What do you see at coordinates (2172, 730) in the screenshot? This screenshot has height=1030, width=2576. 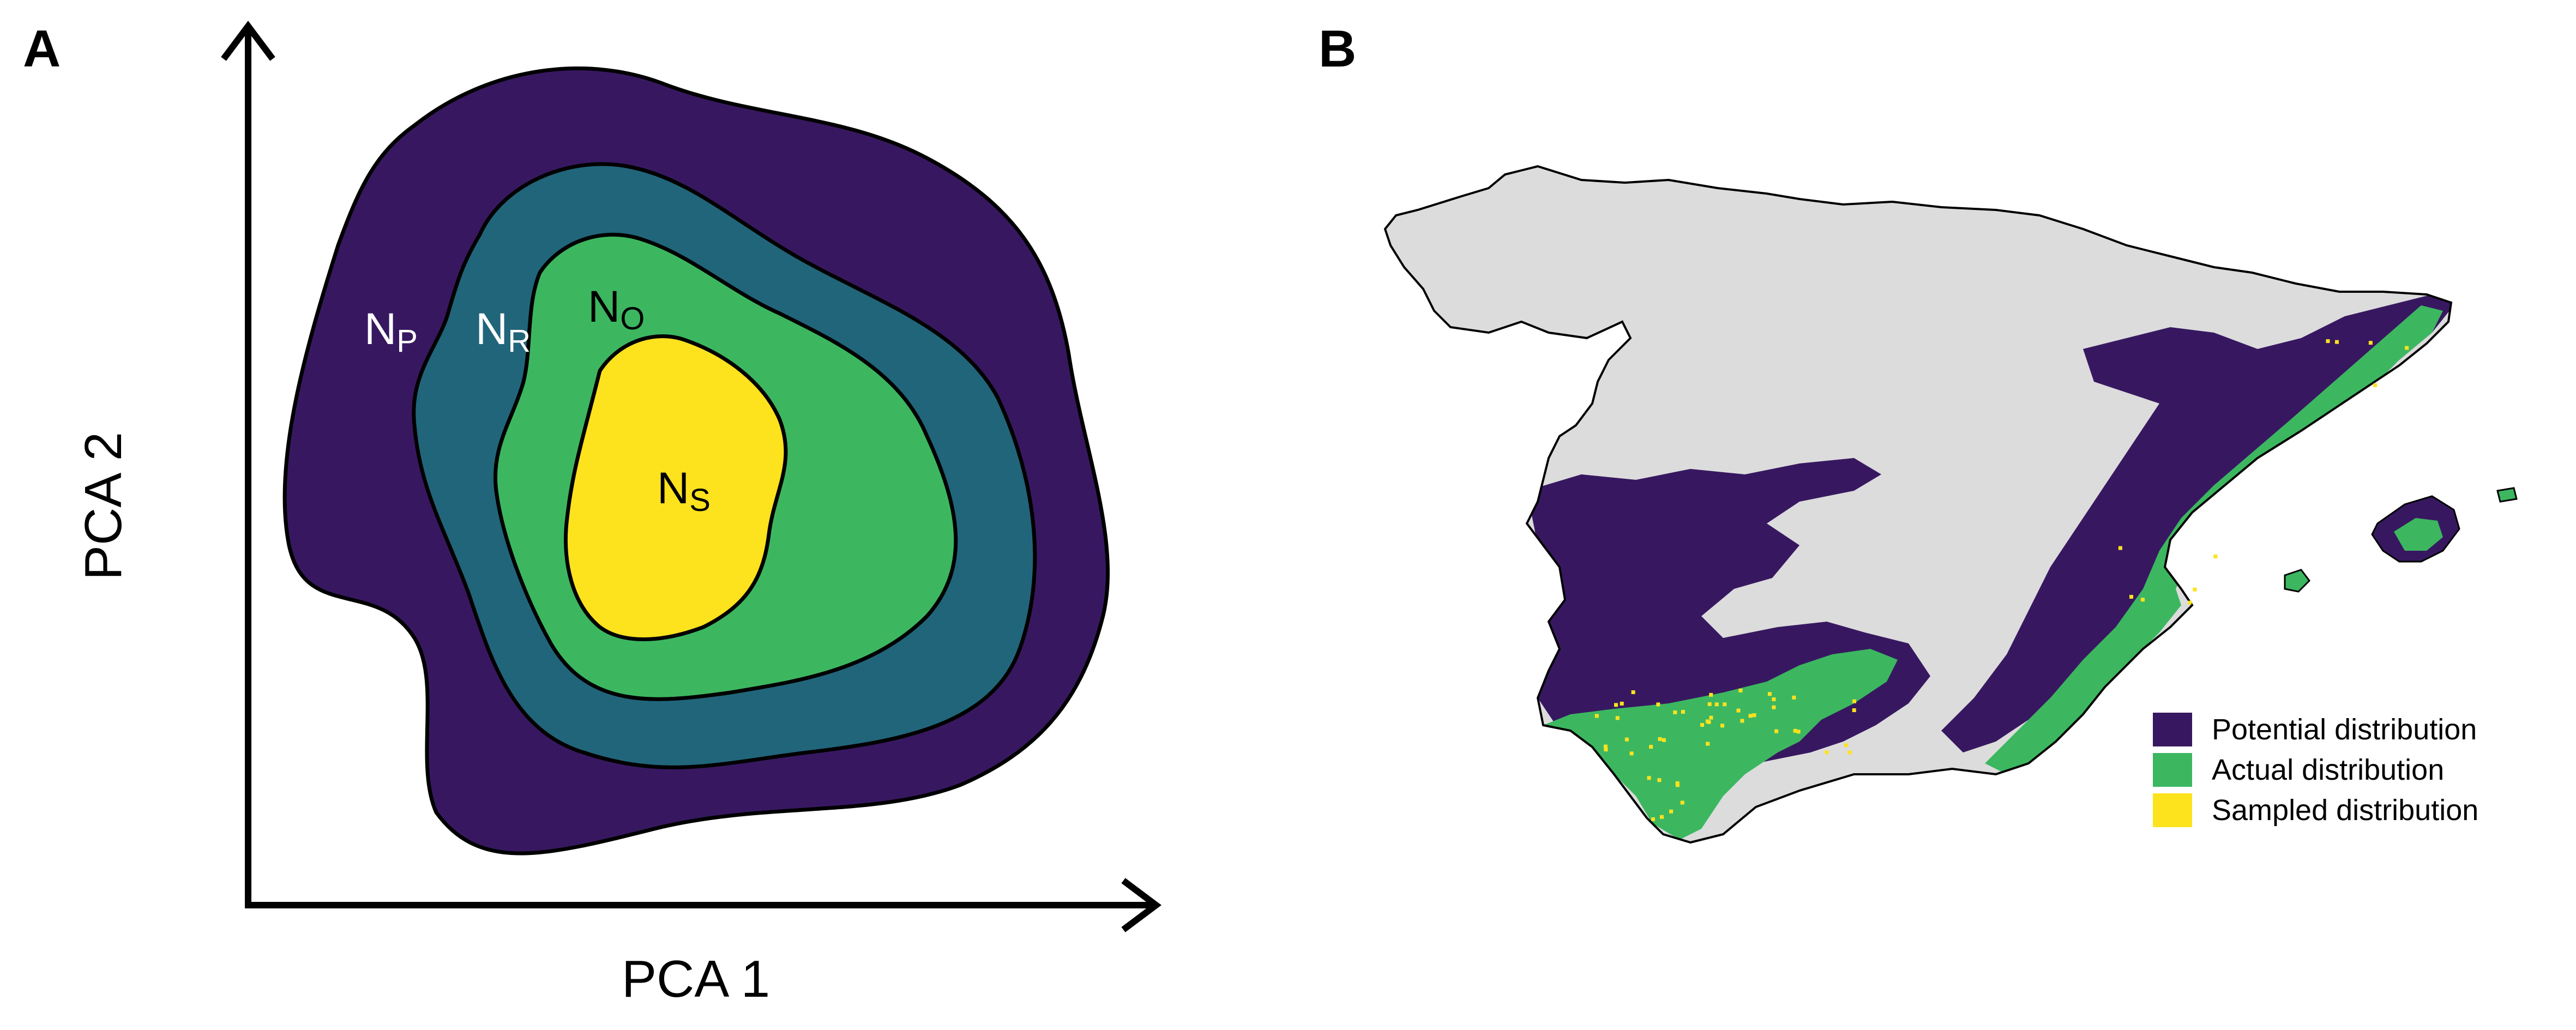 I see `legend-swatch-potential` at bounding box center [2172, 730].